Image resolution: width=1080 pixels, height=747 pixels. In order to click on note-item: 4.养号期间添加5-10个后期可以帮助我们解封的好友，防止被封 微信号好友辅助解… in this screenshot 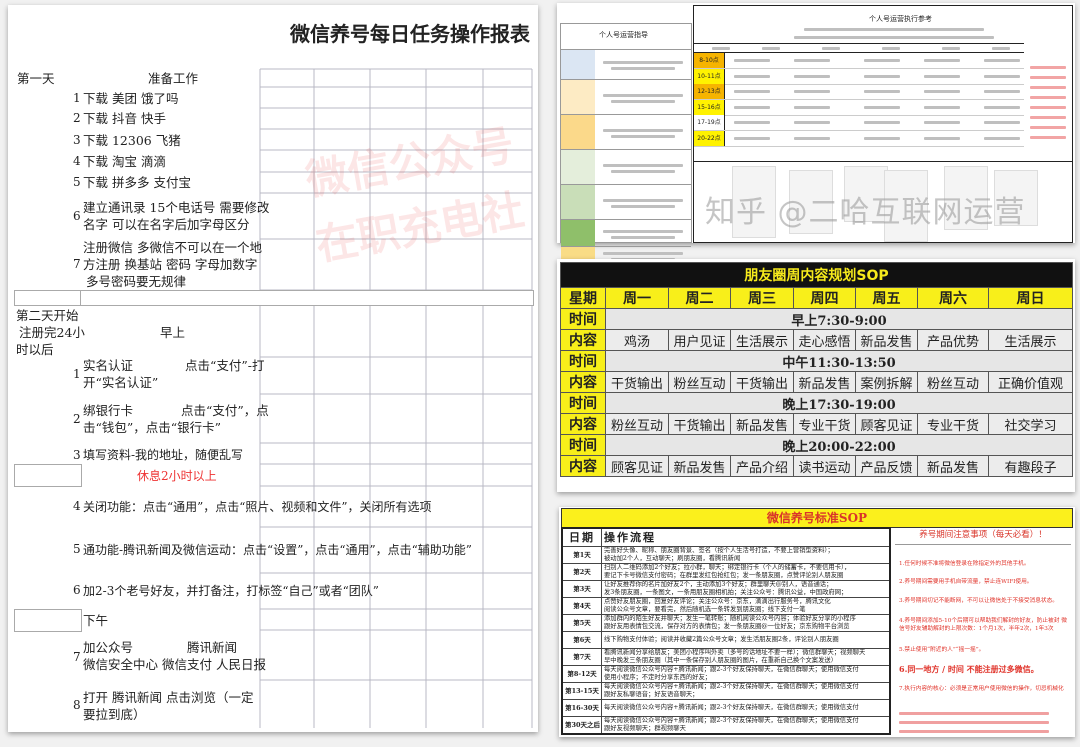, I will do `click(983, 625)`.